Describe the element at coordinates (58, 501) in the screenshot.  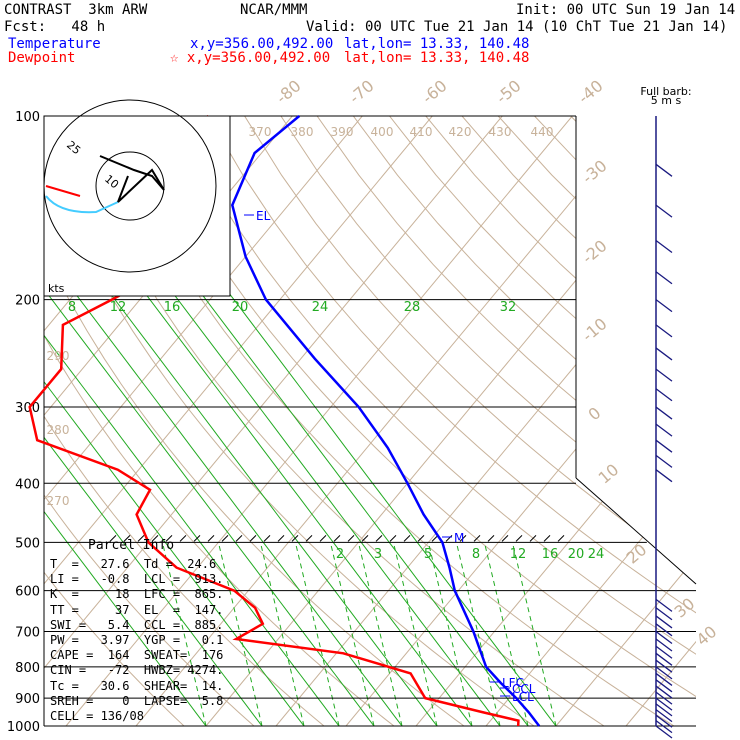
I see `theta-label: 270` at that location.